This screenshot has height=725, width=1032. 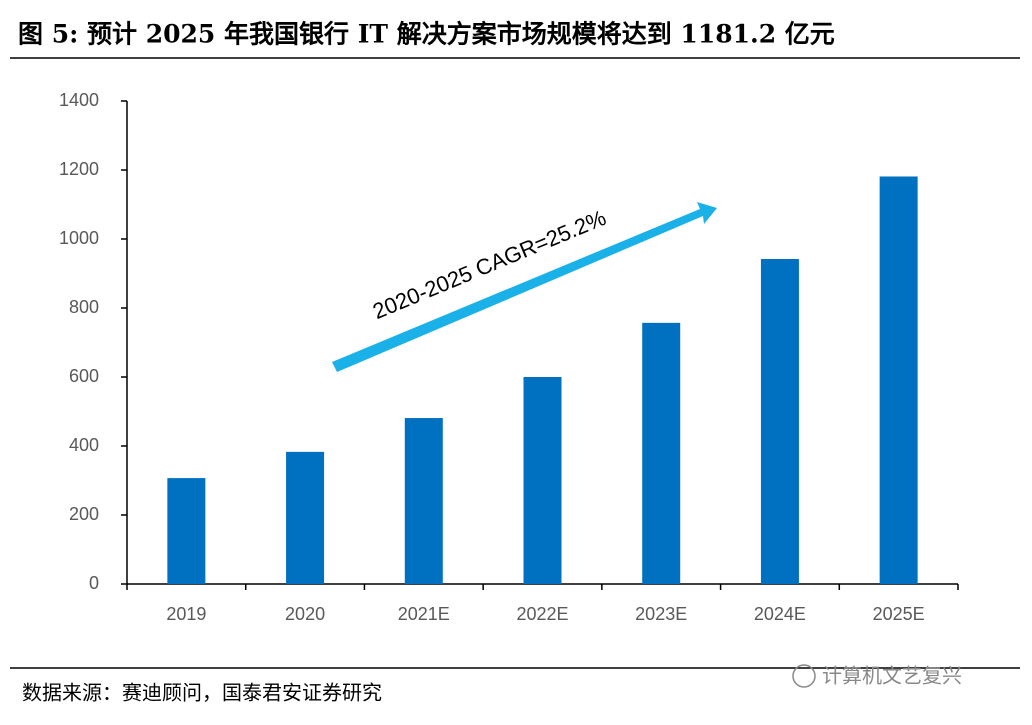 What do you see at coordinates (79, 238) in the screenshot?
I see `y-tick-label: 1000` at bounding box center [79, 238].